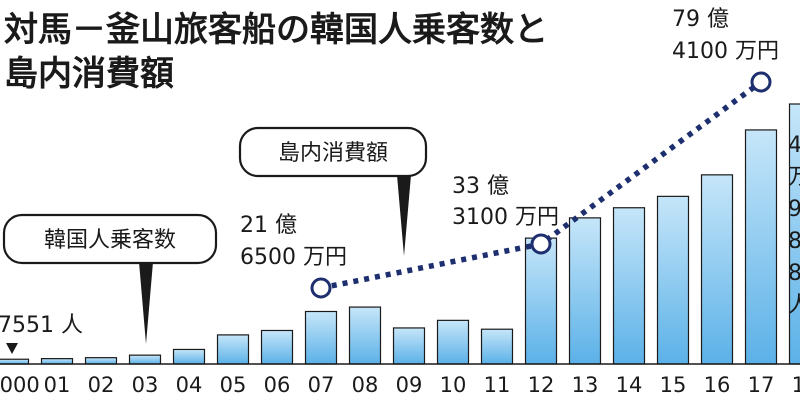  I want to click on x-tick-label-03: 03, so click(145, 385).